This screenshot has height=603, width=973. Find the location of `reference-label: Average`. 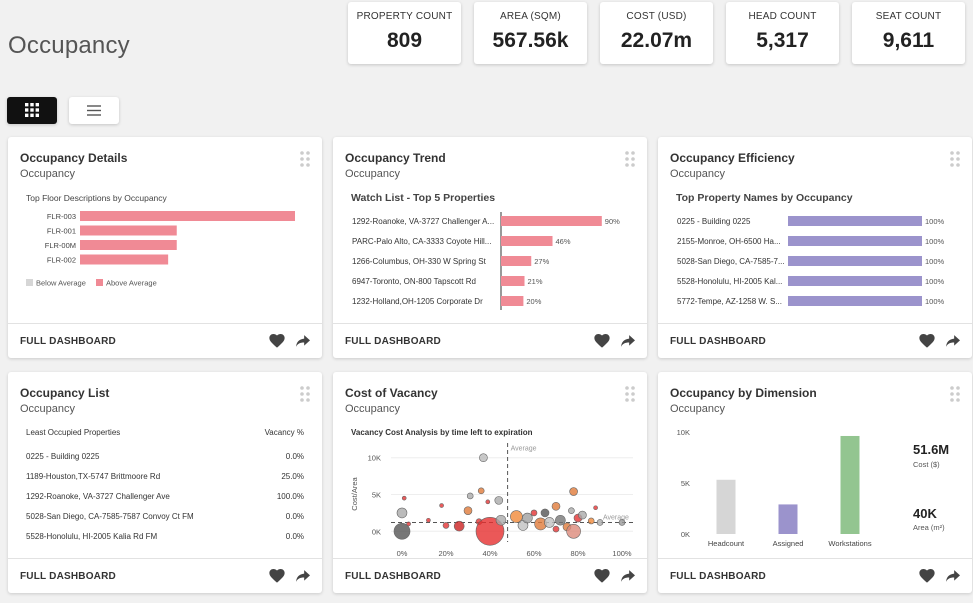

reference-label: Average is located at coordinates (524, 448).